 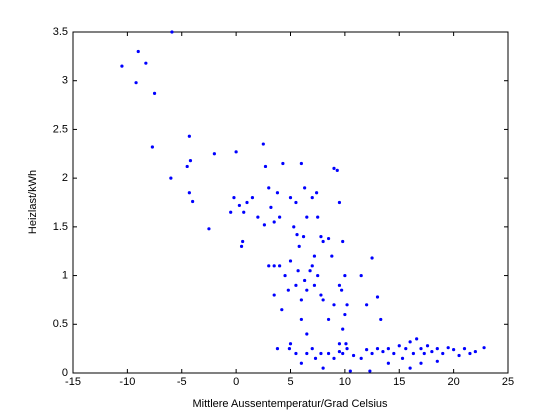 What do you see at coordinates (182, 382) in the screenshot?
I see `x-tick-label: -5` at bounding box center [182, 382].